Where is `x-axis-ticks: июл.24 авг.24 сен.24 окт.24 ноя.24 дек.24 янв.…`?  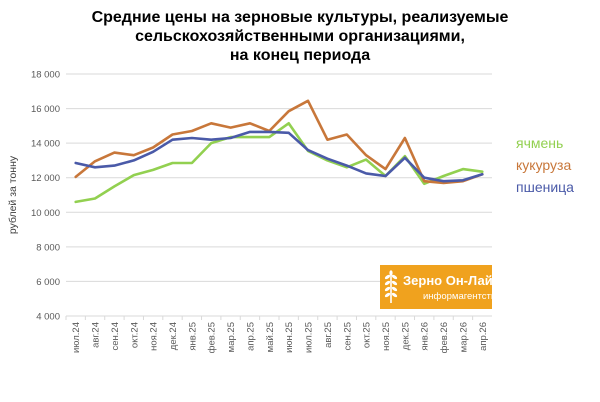
x-axis-ticks: июл.24 авг.24 сен.24 окт.24 ноя.24 дек.24 янв.… is located at coordinates (277, 334).